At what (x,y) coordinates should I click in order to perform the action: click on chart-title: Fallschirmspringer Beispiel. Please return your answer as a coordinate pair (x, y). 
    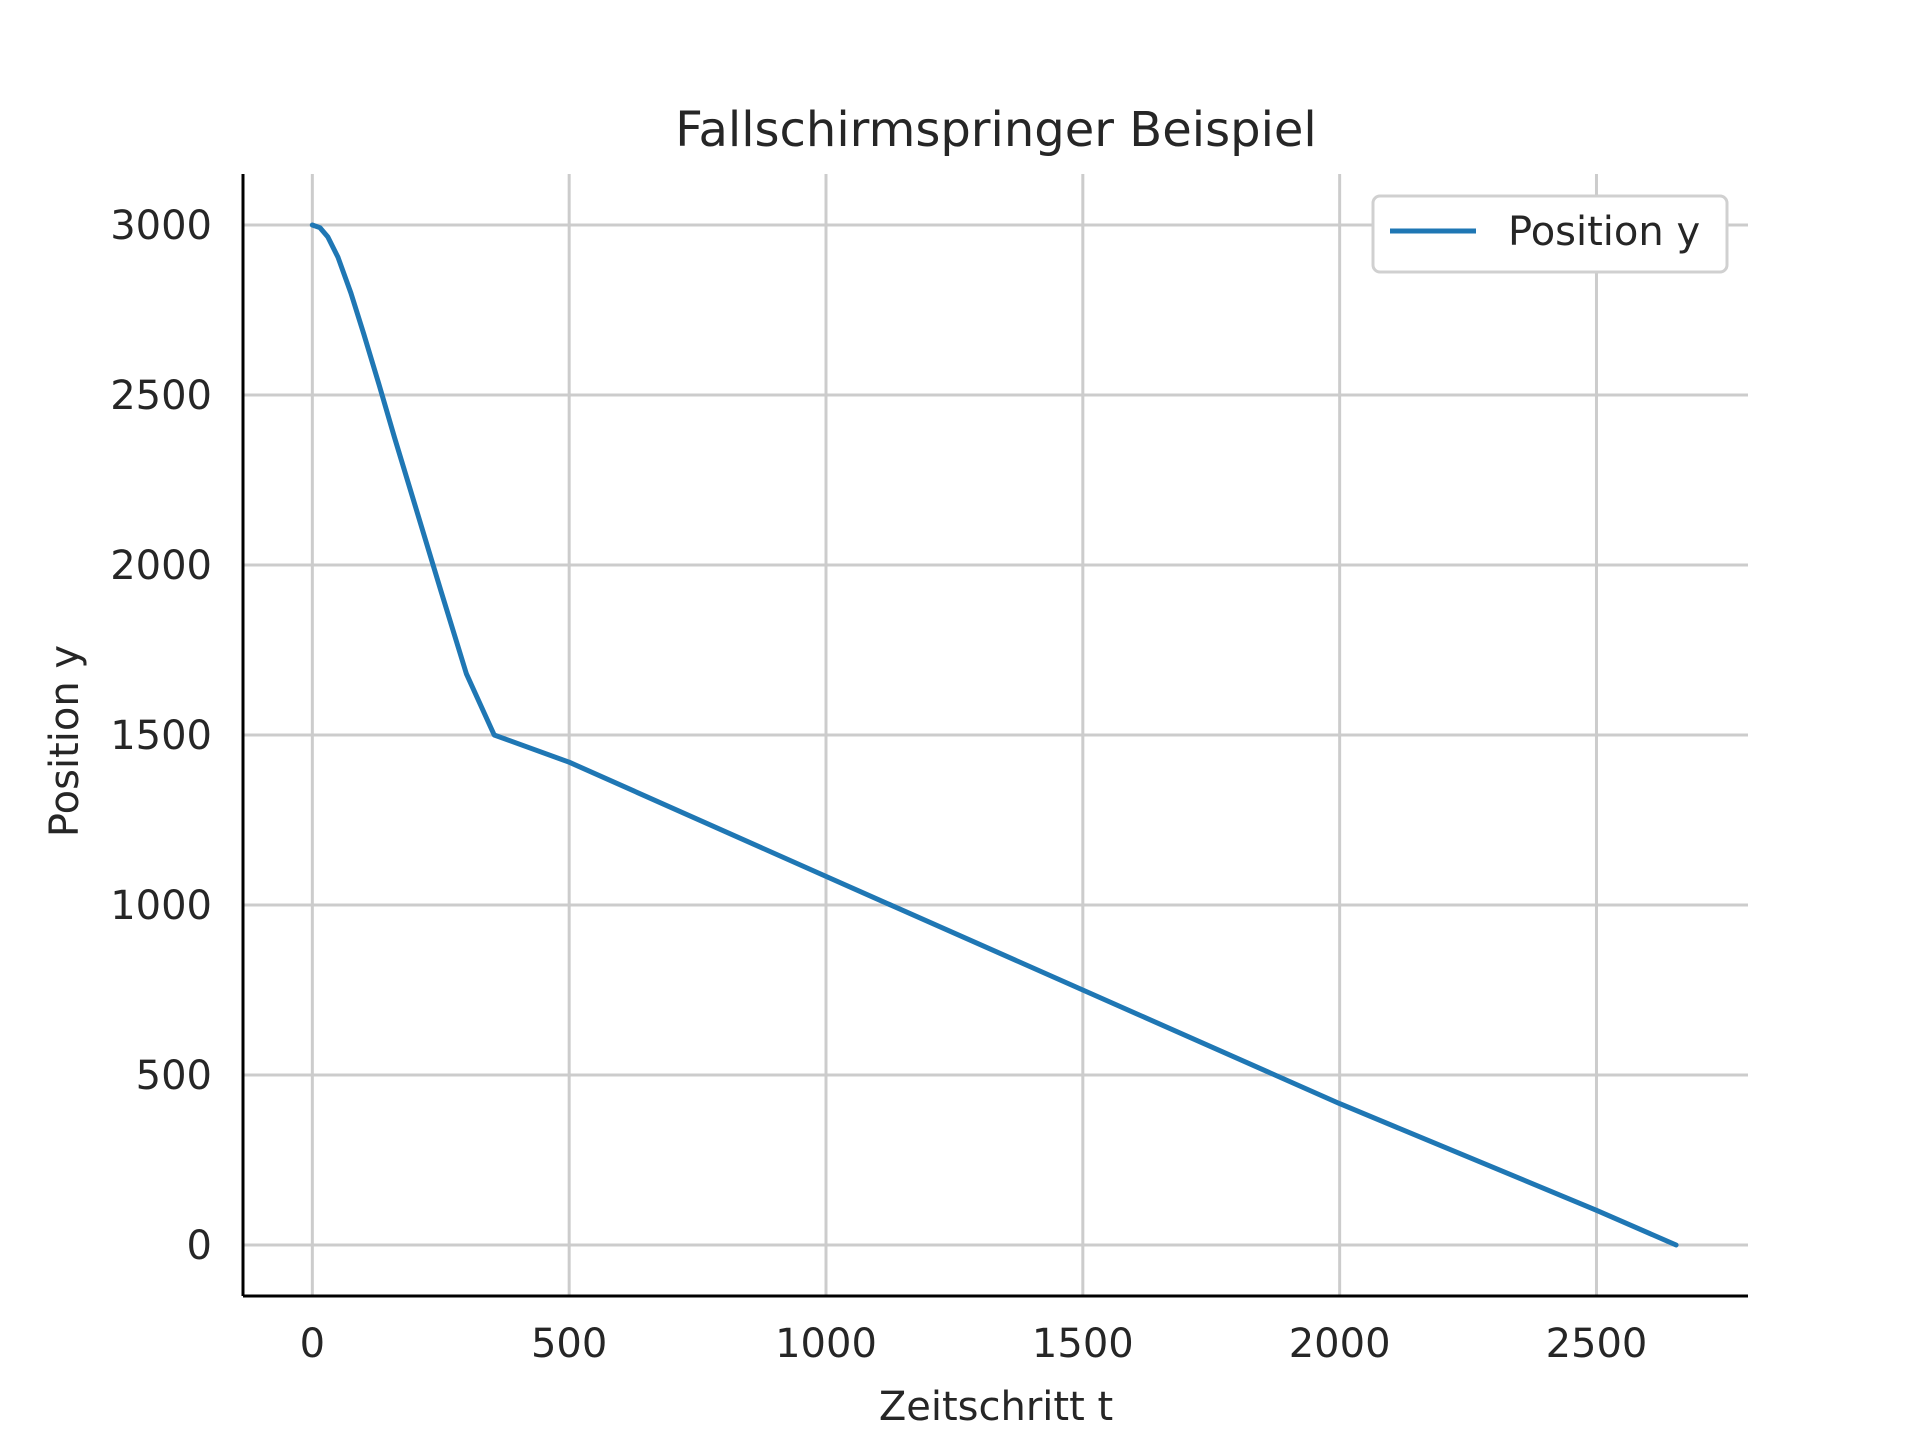
    Looking at the image, I should click on (996, 130).